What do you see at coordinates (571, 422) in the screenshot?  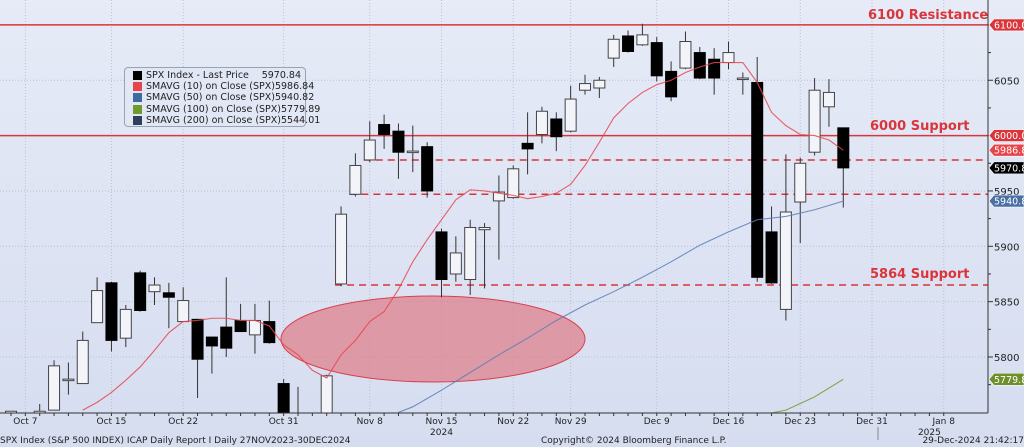 I see `x-tick-label: Nov 29` at bounding box center [571, 422].